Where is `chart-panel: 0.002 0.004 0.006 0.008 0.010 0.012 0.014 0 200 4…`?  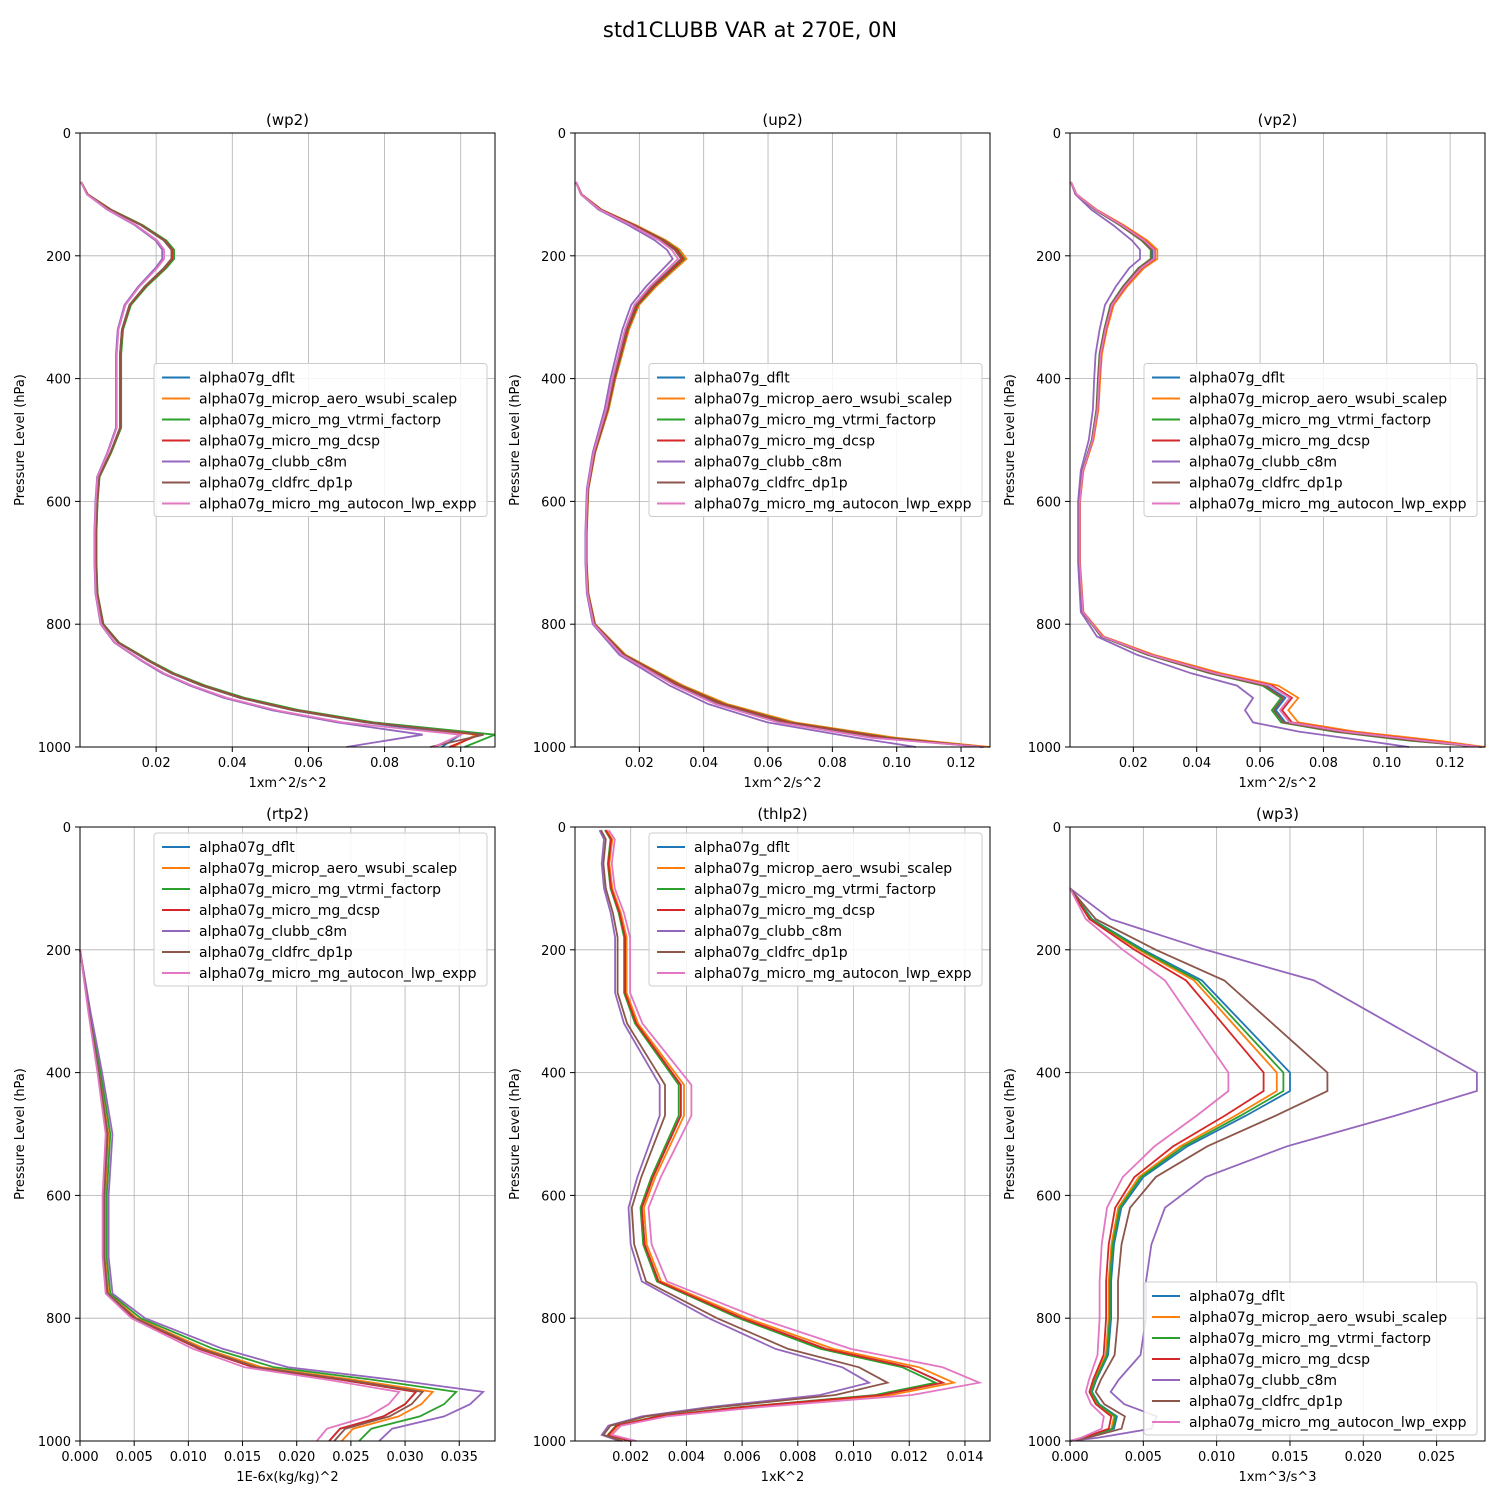
chart-panel: 0.002 0.004 0.006 0.008 0.010 0.012 0.014 0 200 4… is located at coordinates (749, 1145).